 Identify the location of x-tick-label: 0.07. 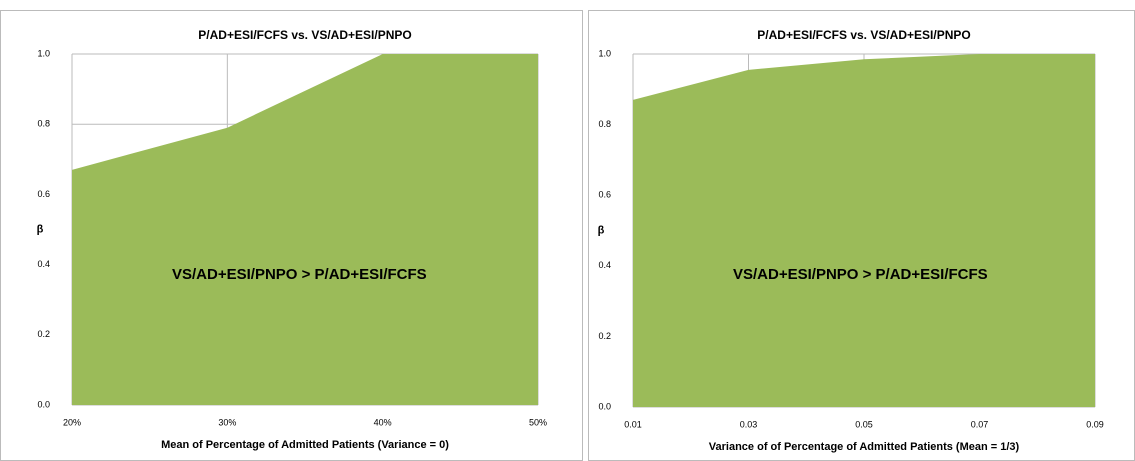
(980, 424).